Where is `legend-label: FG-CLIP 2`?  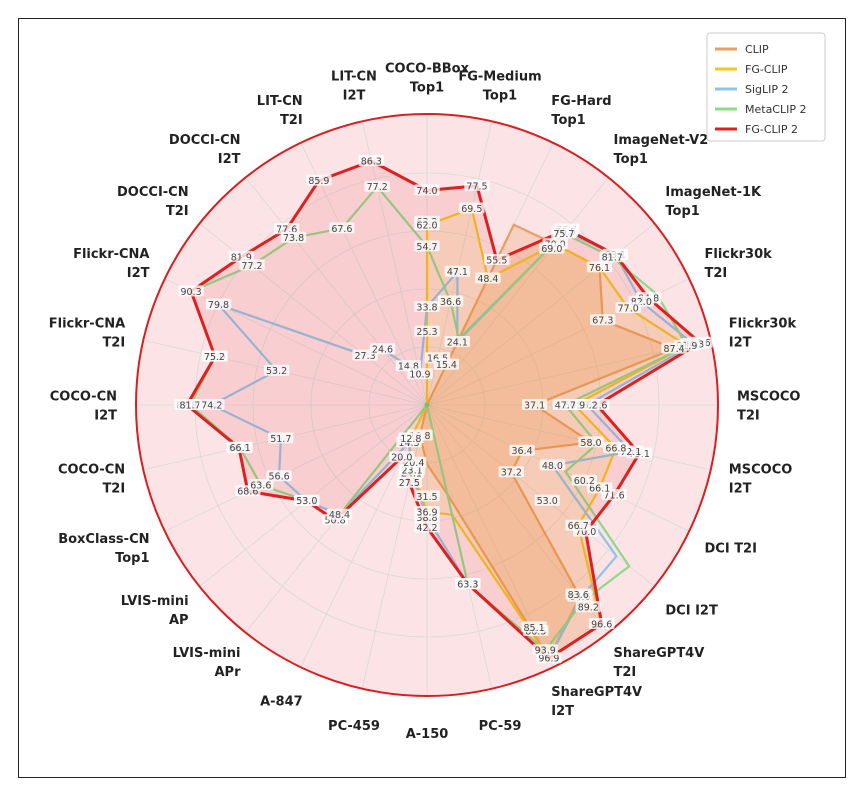 legend-label: FG-CLIP 2 is located at coordinates (771, 129).